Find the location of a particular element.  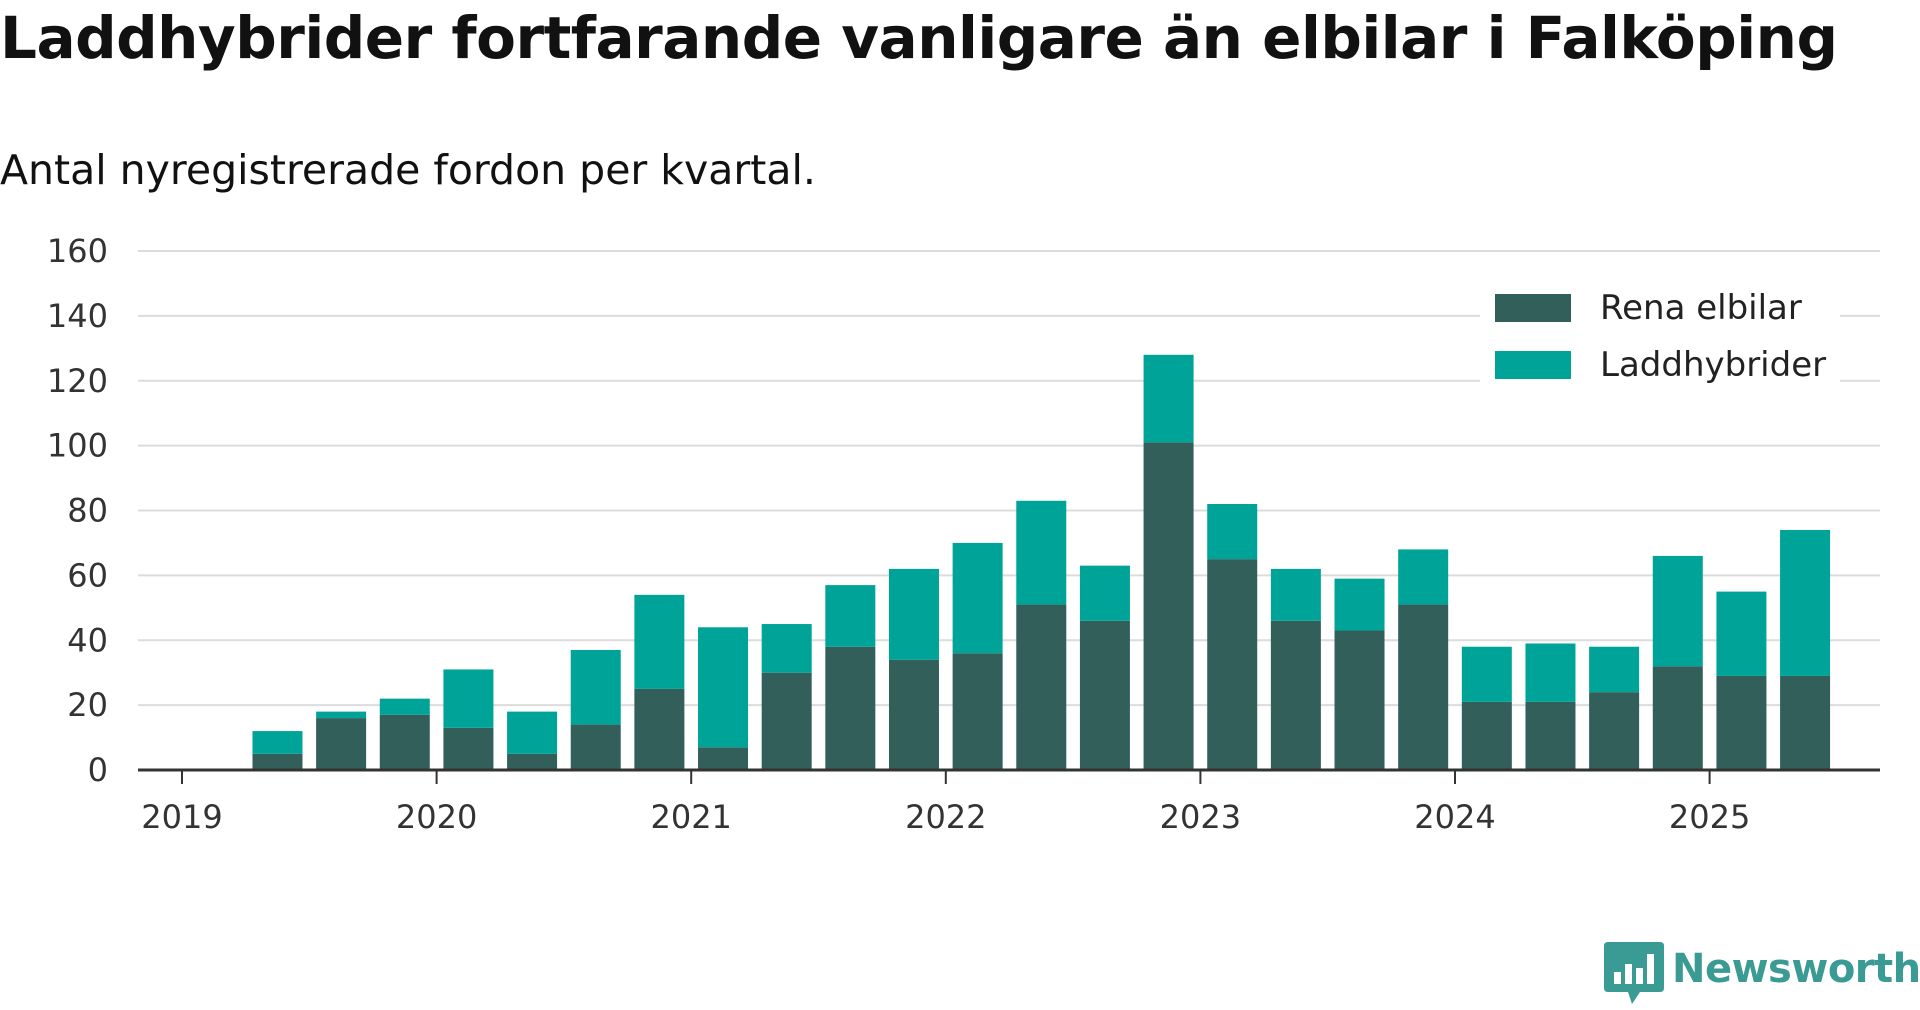

y-tick-label: 100 is located at coordinates (77, 446).